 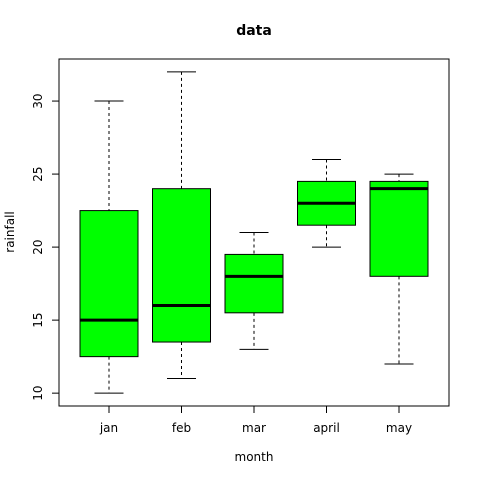 I want to click on y-tick-label: 20, so click(x=38, y=246).